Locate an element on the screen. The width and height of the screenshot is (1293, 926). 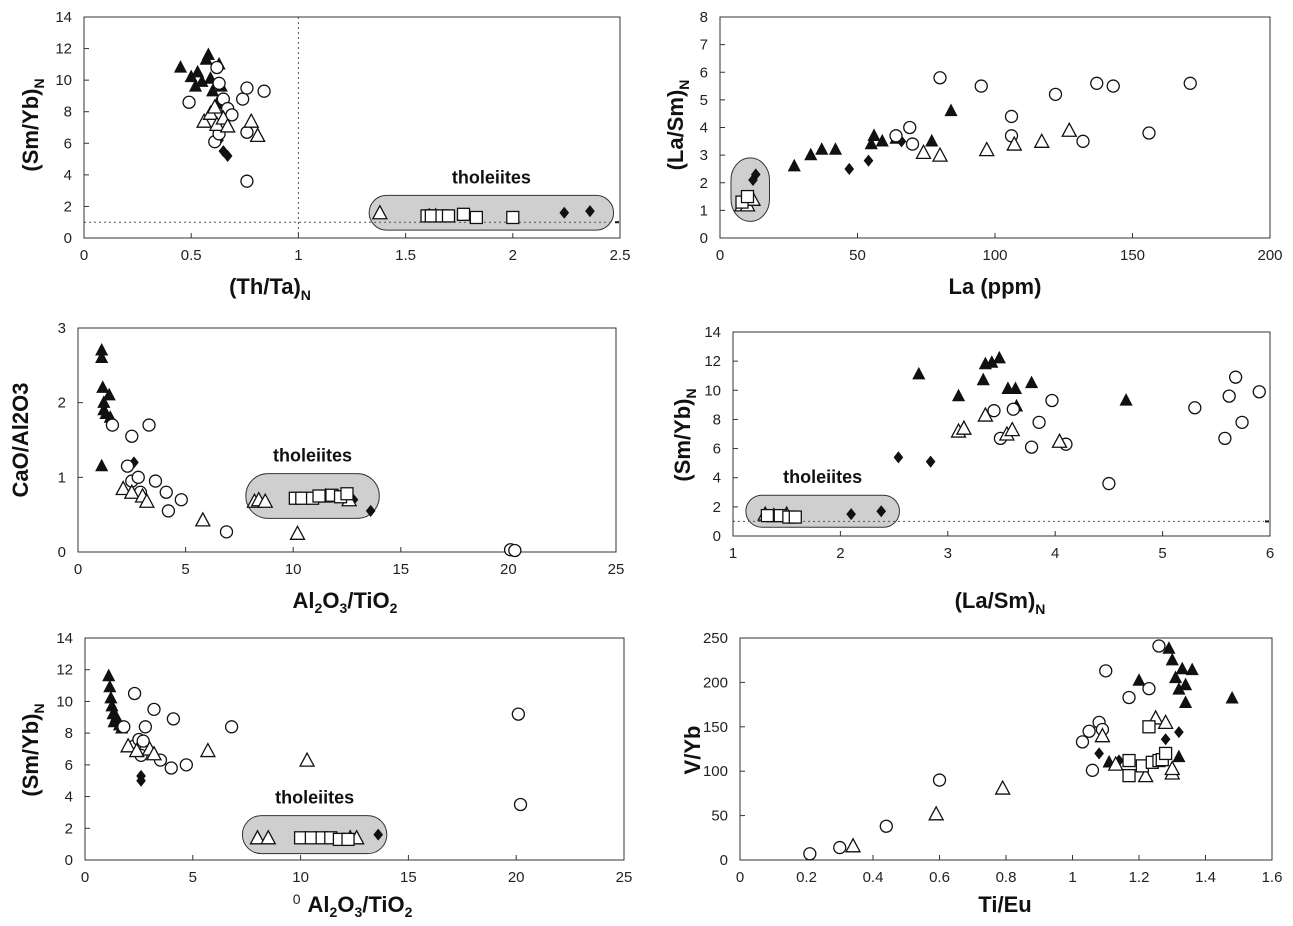
y-tick-label: 10 is located at coordinates (64, 701).